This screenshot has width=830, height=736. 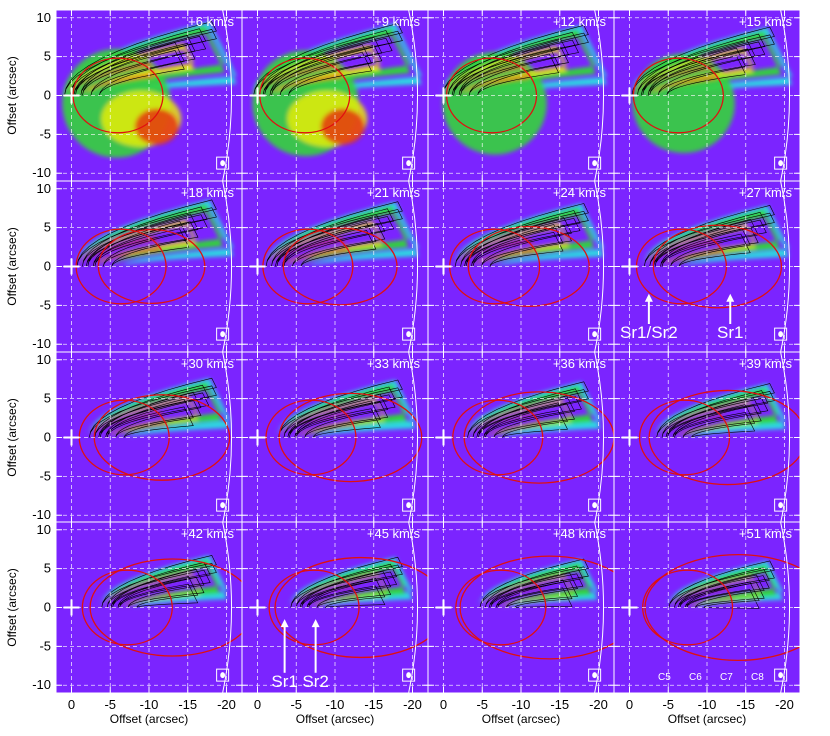 What do you see at coordinates (695, 677) in the screenshot?
I see `annotation-label: C6` at bounding box center [695, 677].